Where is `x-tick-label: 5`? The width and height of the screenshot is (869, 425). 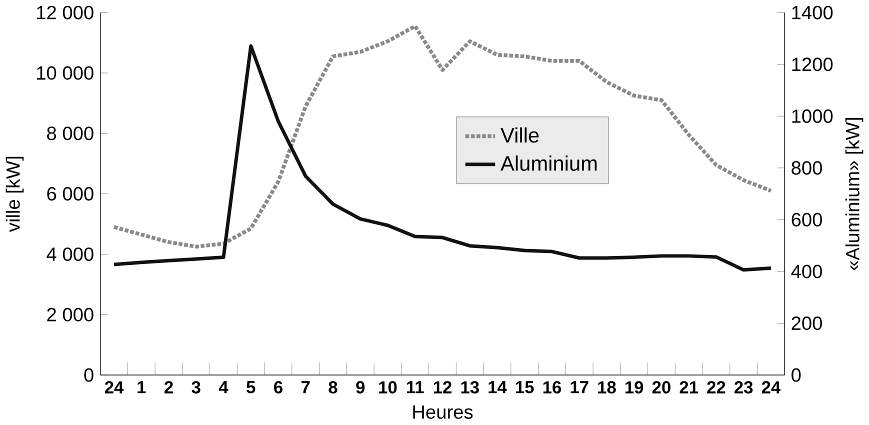
x-tick-label: 5 is located at coordinates (251, 387).